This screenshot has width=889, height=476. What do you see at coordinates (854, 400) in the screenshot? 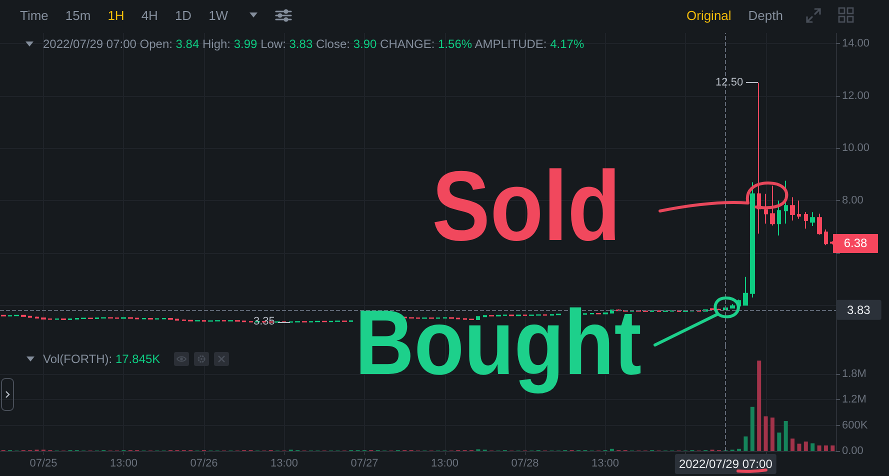
I see `y-tick-label: 1.2M` at bounding box center [854, 400].